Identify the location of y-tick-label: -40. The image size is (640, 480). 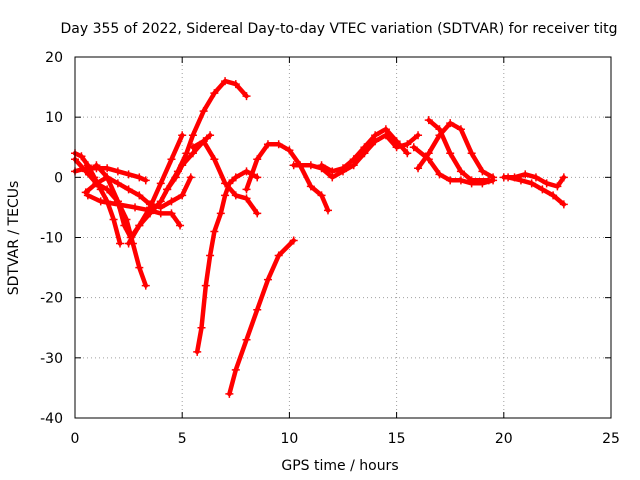
(51, 419).